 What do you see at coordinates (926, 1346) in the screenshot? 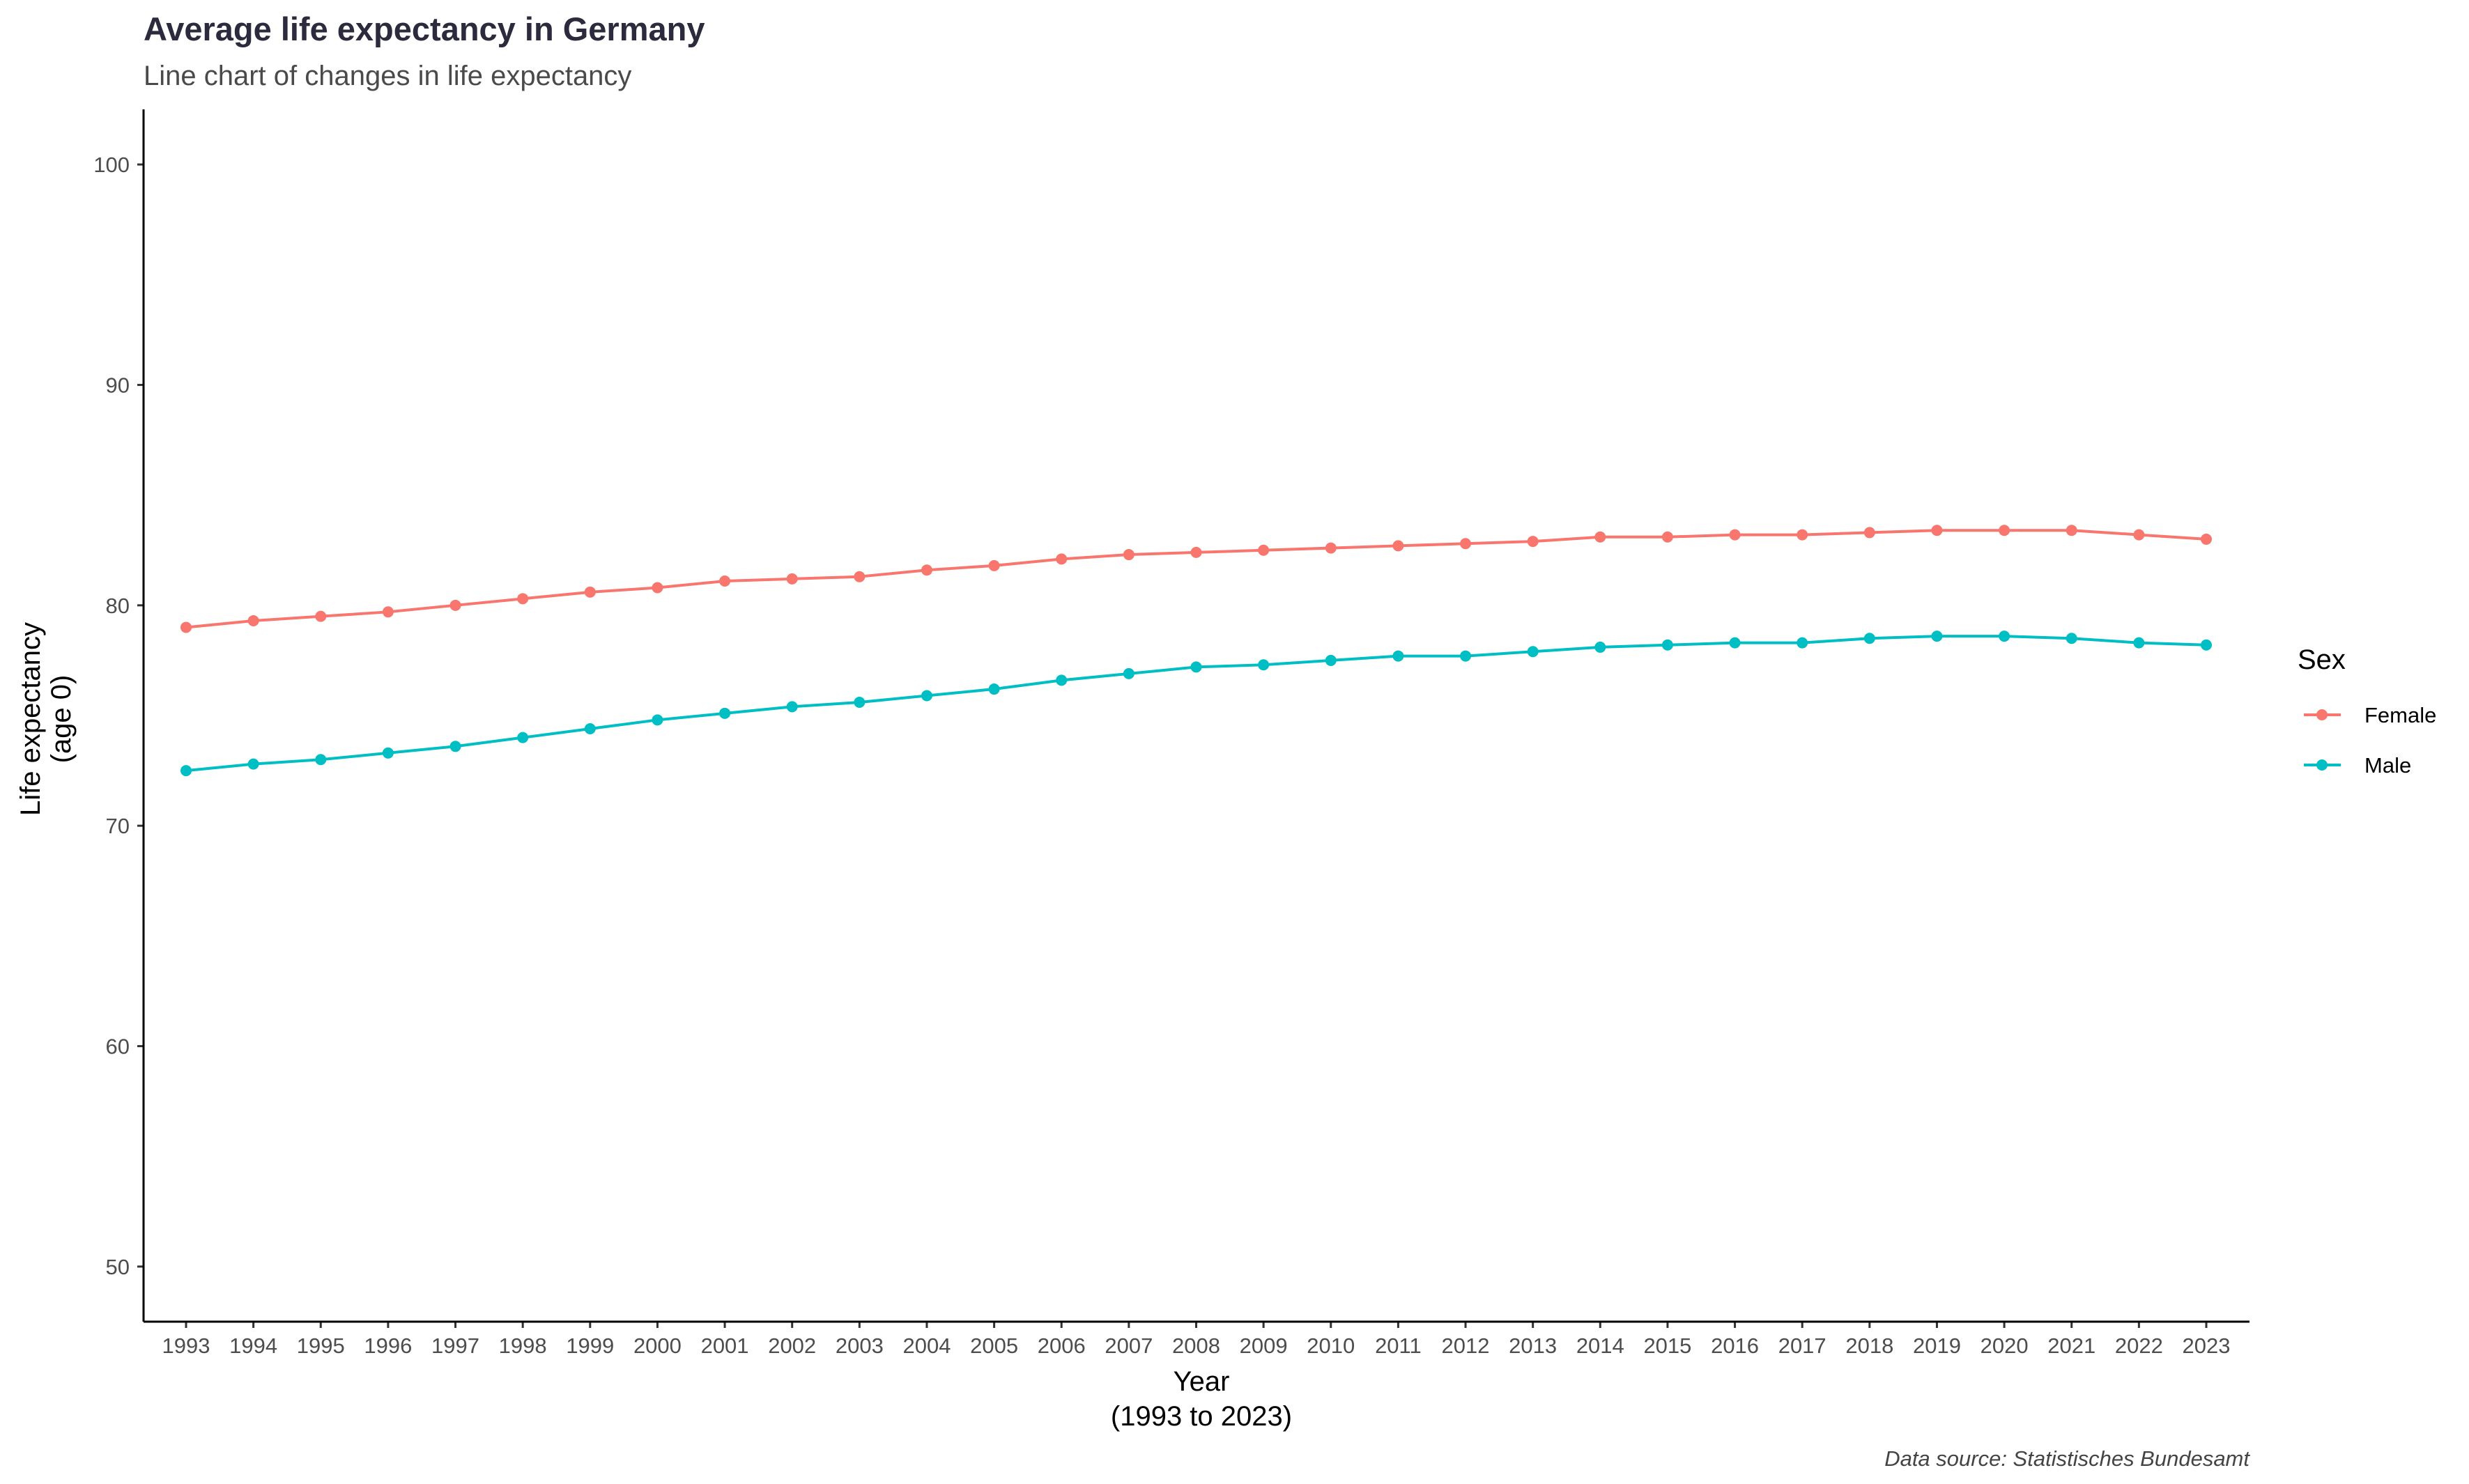
I see `x-tick-label: 2004` at bounding box center [926, 1346].